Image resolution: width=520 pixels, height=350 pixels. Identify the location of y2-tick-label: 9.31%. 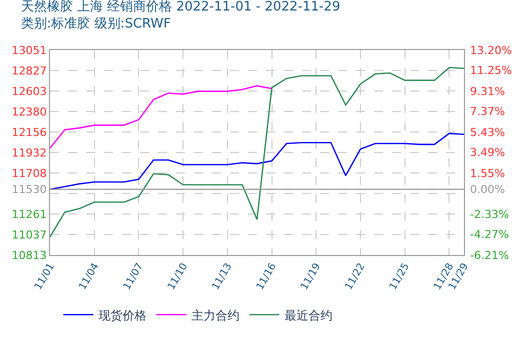
(487, 91).